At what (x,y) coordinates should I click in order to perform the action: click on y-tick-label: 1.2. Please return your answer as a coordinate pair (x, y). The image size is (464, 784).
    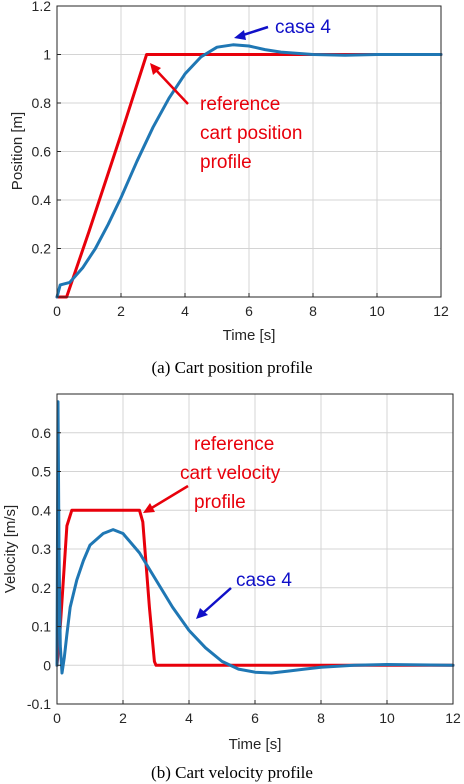
    Looking at the image, I should click on (42, 7).